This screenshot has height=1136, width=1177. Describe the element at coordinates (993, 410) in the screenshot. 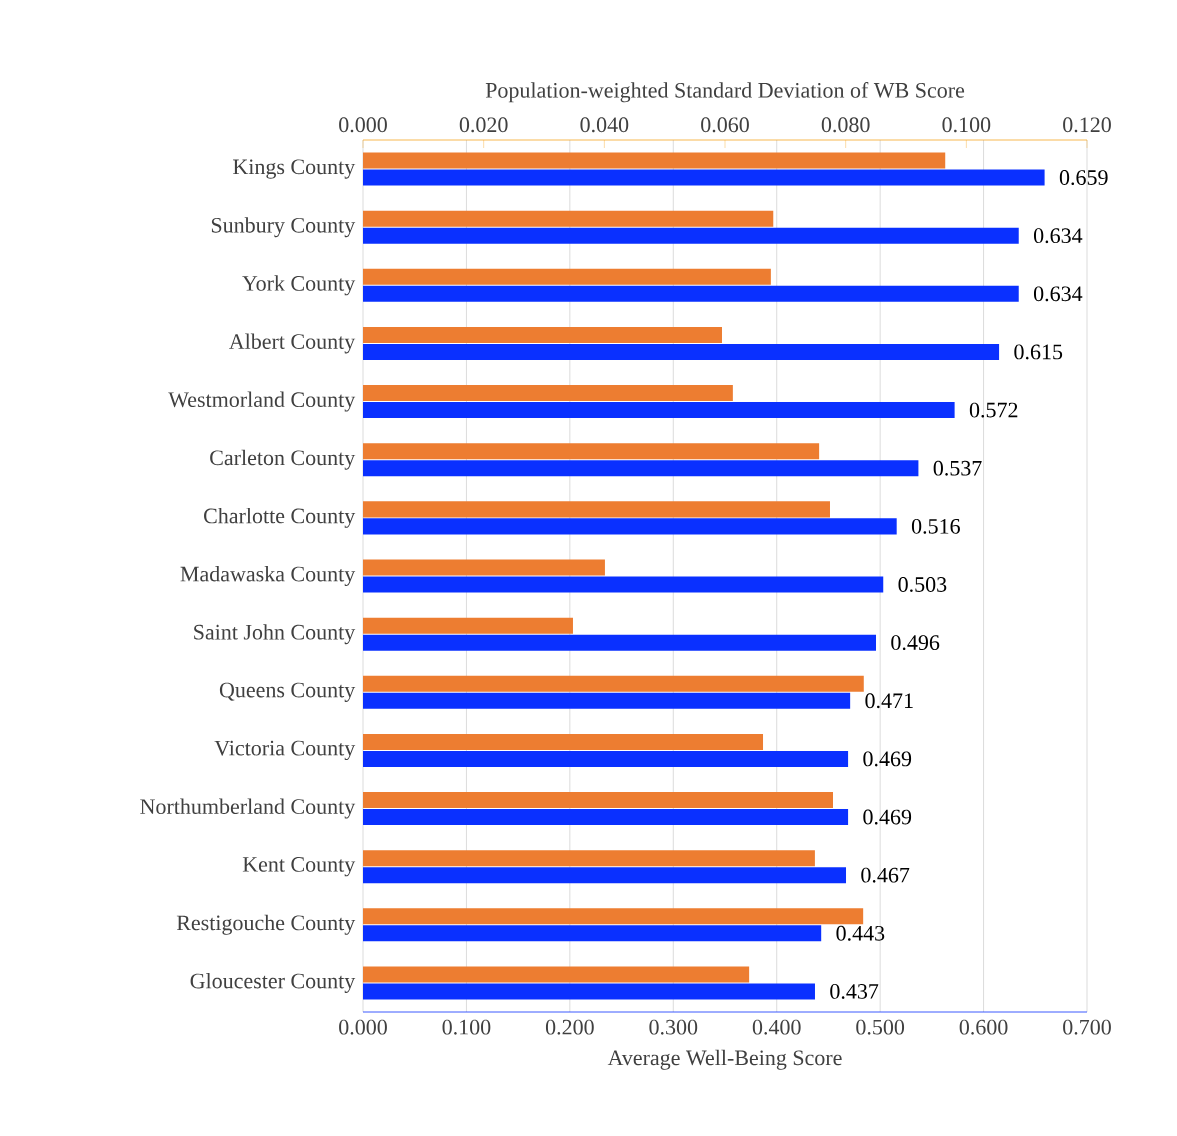

I see `data-label: 0.572` at that location.